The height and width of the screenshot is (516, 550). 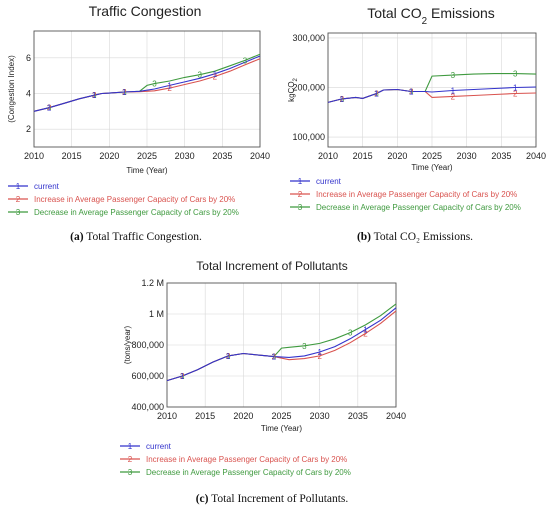 I want to click on y-tick-label: 2, so click(x=28, y=129).